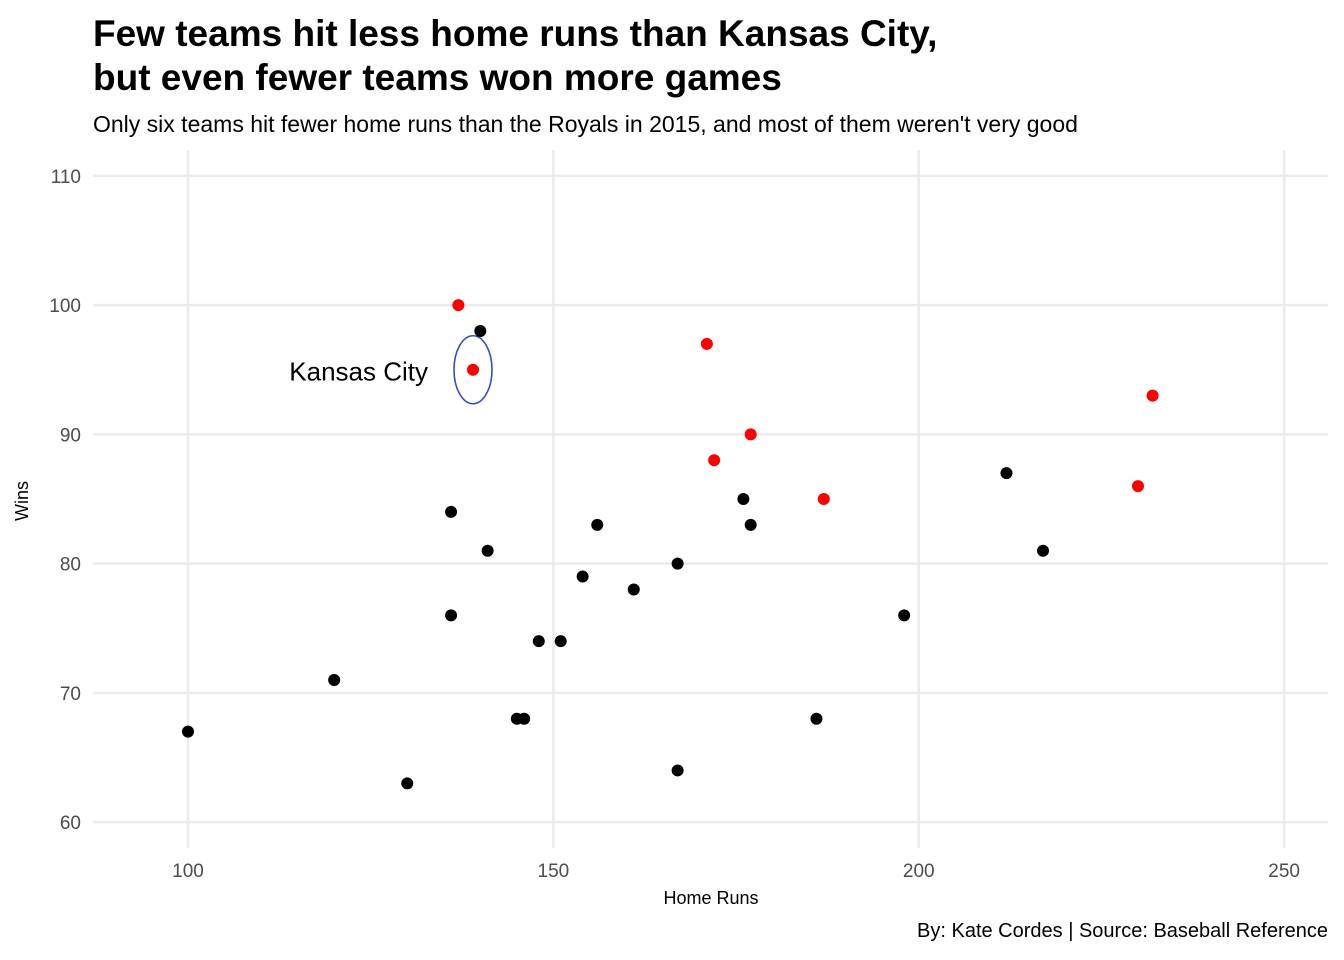  I want to click on highlight-ring, so click(473, 369).